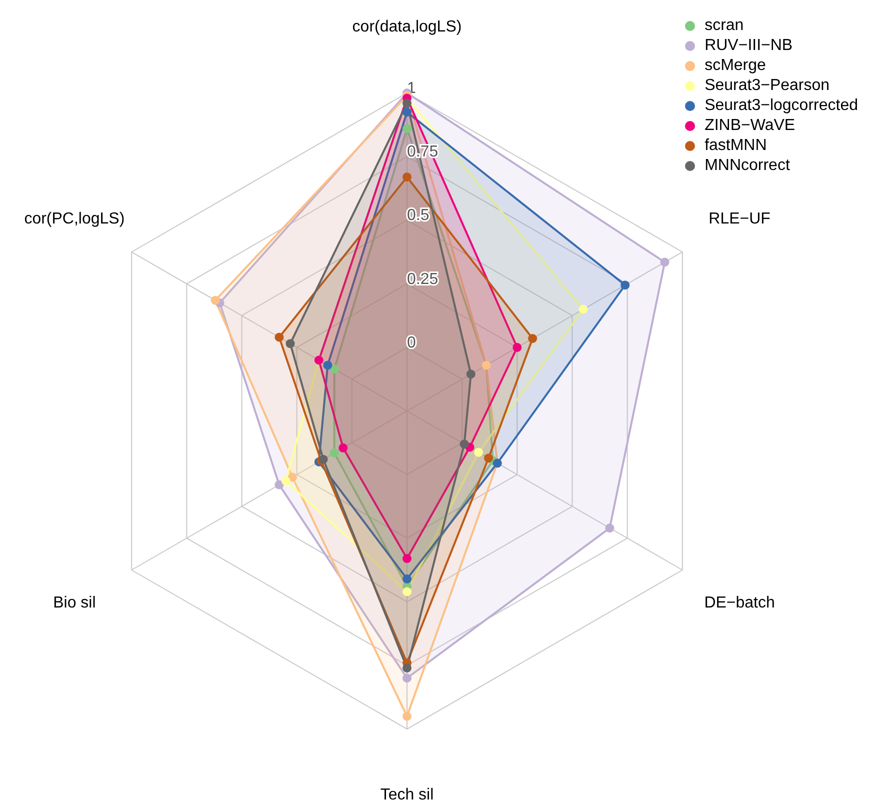 The image size is (883, 805). What do you see at coordinates (767, 86) in the screenshot?
I see `legend-label: Seurat3−Pearson` at bounding box center [767, 86].